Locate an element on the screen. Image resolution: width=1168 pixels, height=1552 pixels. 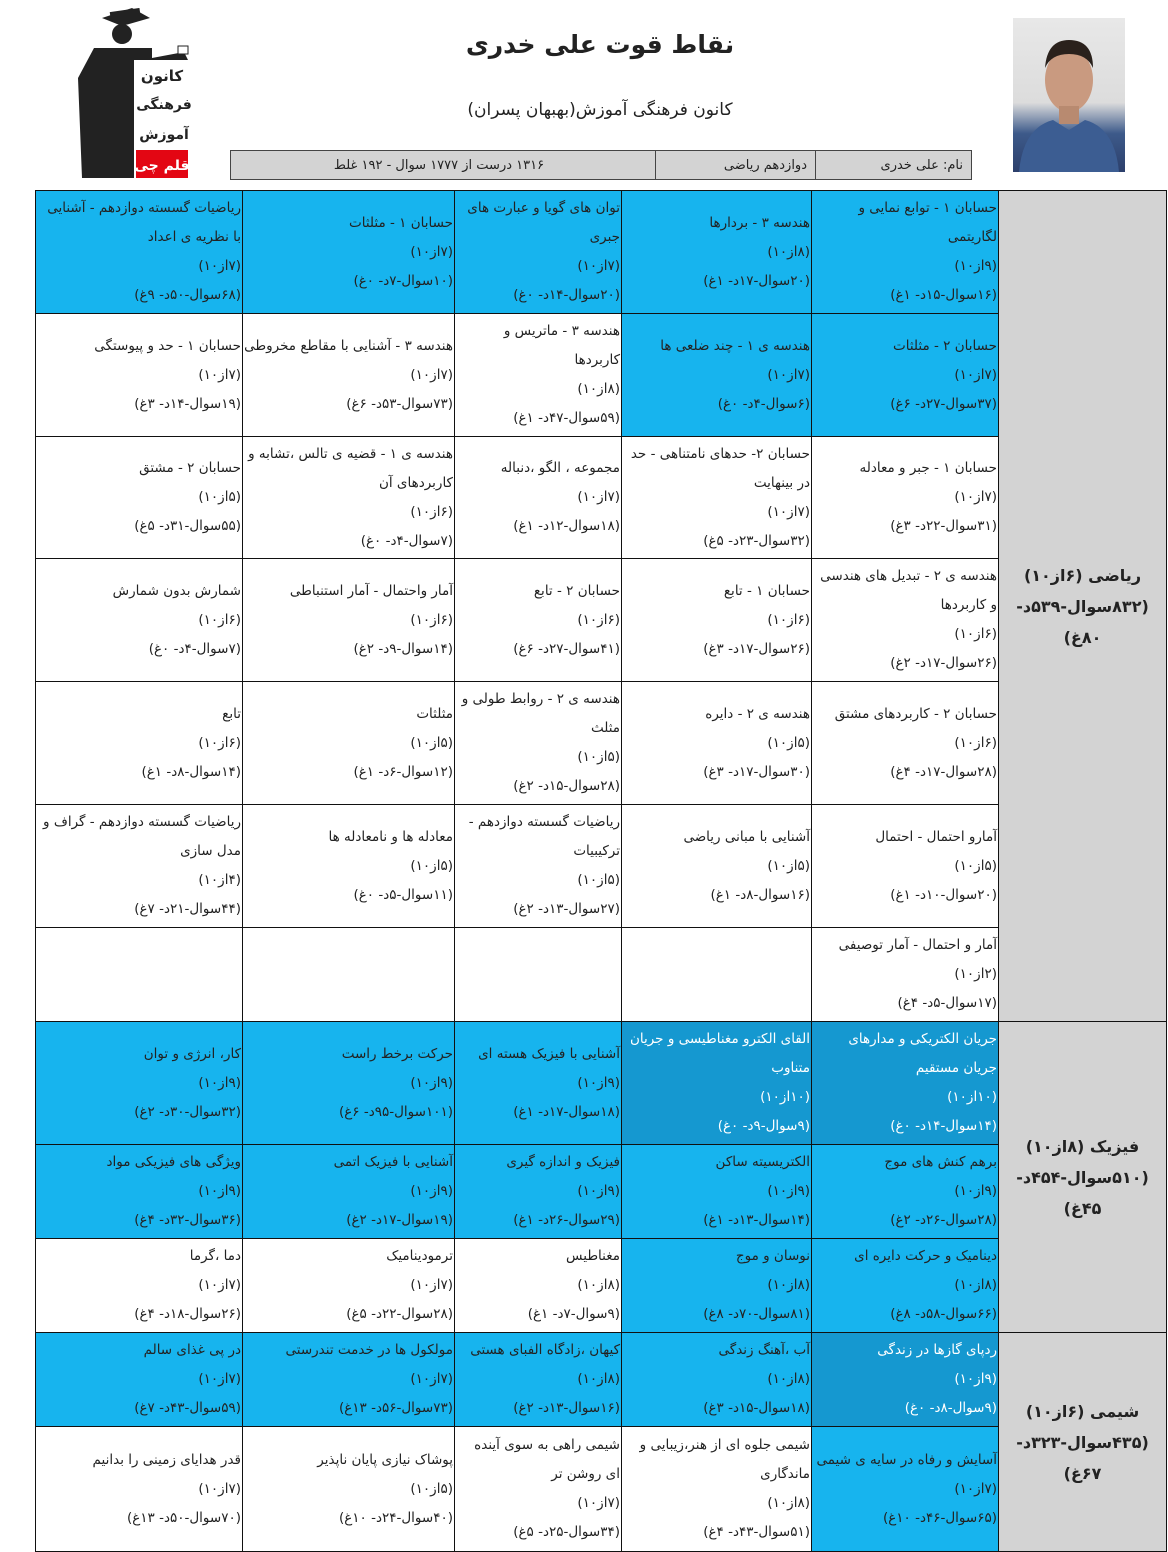
topic-stats: (۷۳سوال-۵۶د- ۱۳غ) is located at coordinates (395, 1408).